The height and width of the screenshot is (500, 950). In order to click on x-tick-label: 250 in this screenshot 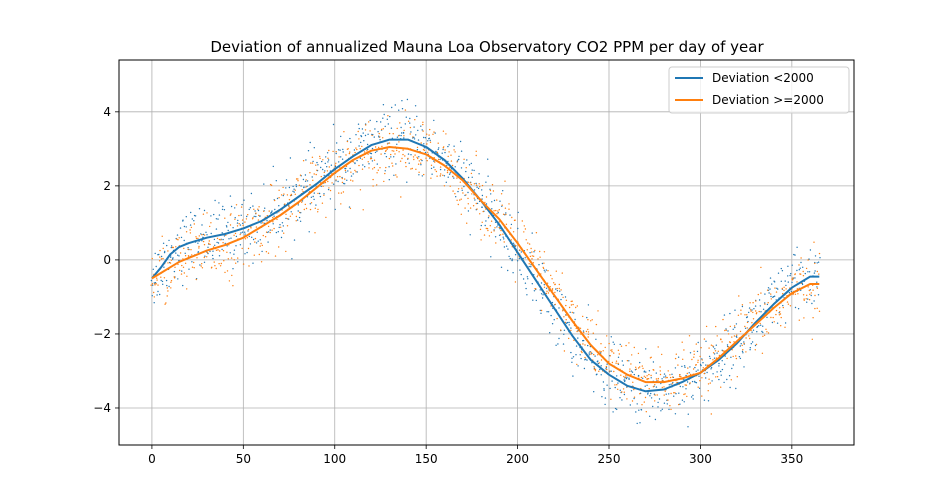, I will do `click(609, 459)`.